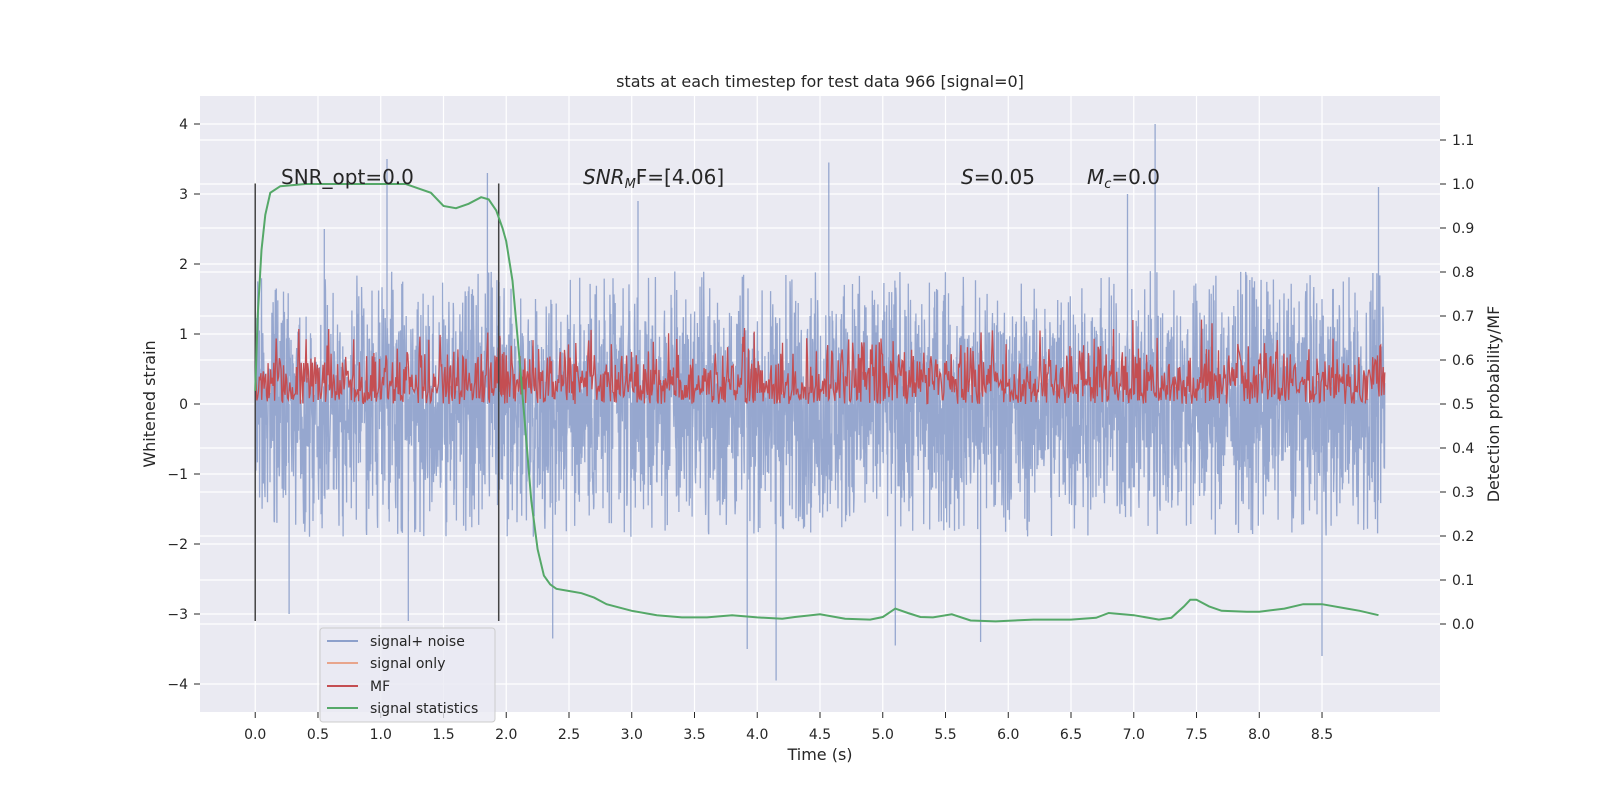  What do you see at coordinates (819, 754) in the screenshot?
I see `x-axis-label: Time (s)` at bounding box center [819, 754].